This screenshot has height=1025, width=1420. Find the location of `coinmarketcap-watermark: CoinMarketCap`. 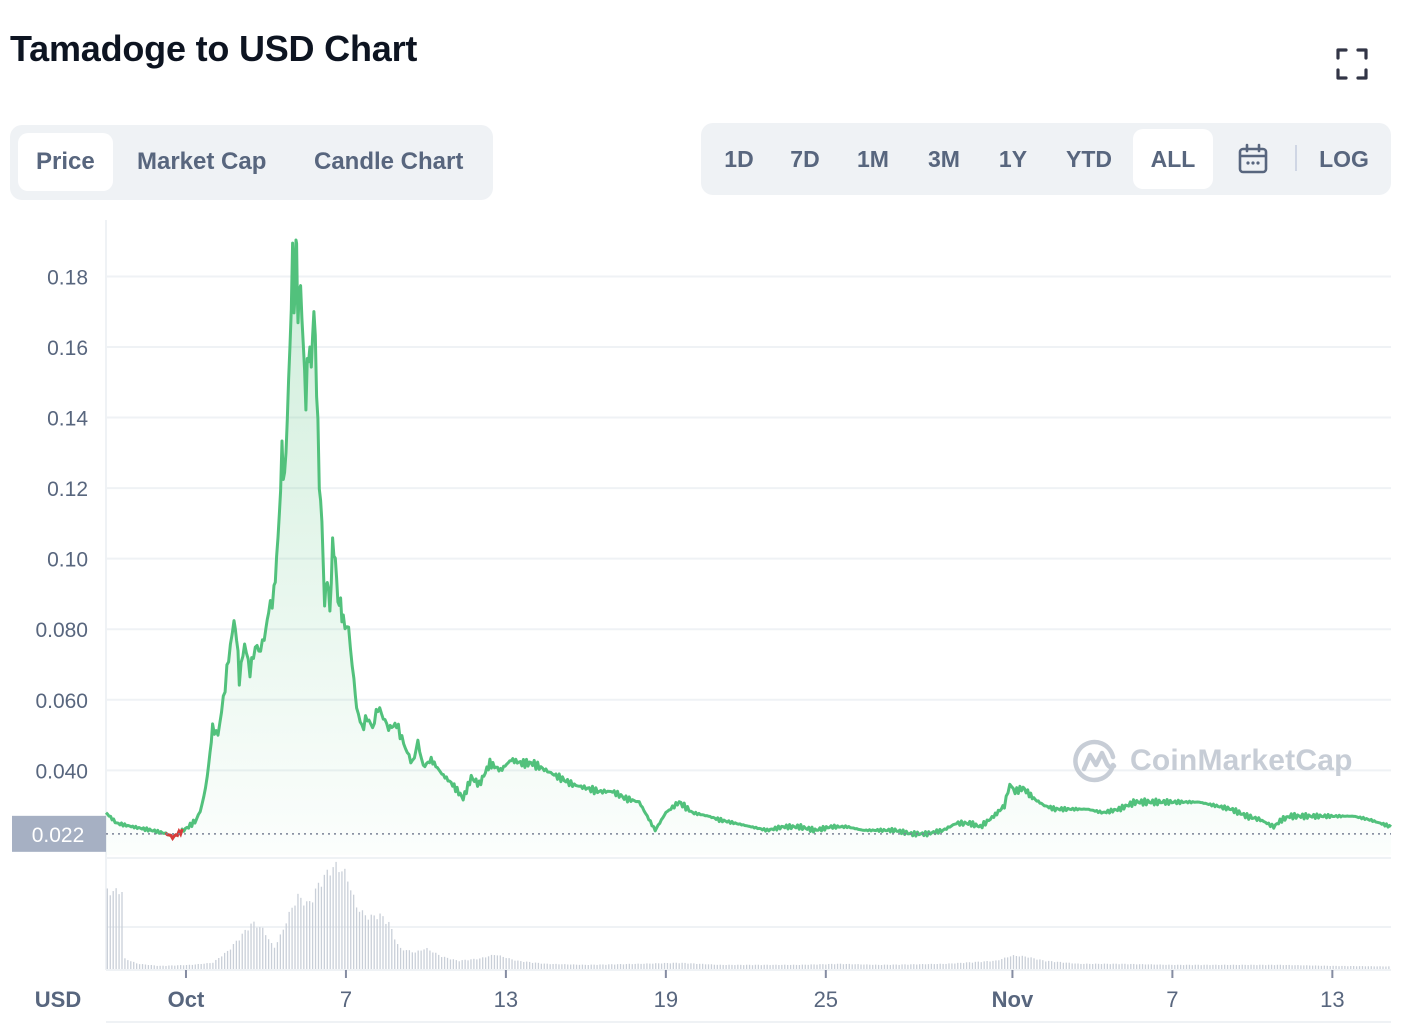

coinmarketcap-watermark: CoinMarketCap is located at coordinates (1211, 761).